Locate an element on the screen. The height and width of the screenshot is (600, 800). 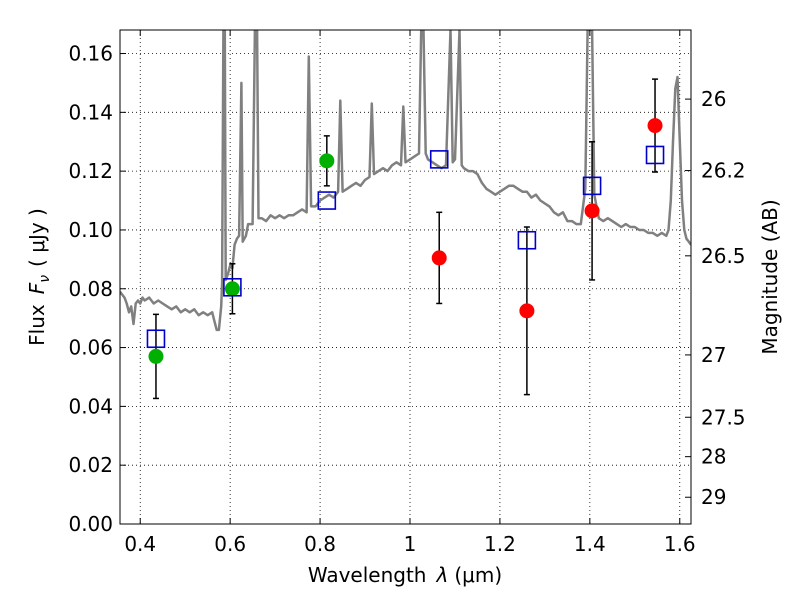
y-tick-label: 0.02 is located at coordinates (90, 465).